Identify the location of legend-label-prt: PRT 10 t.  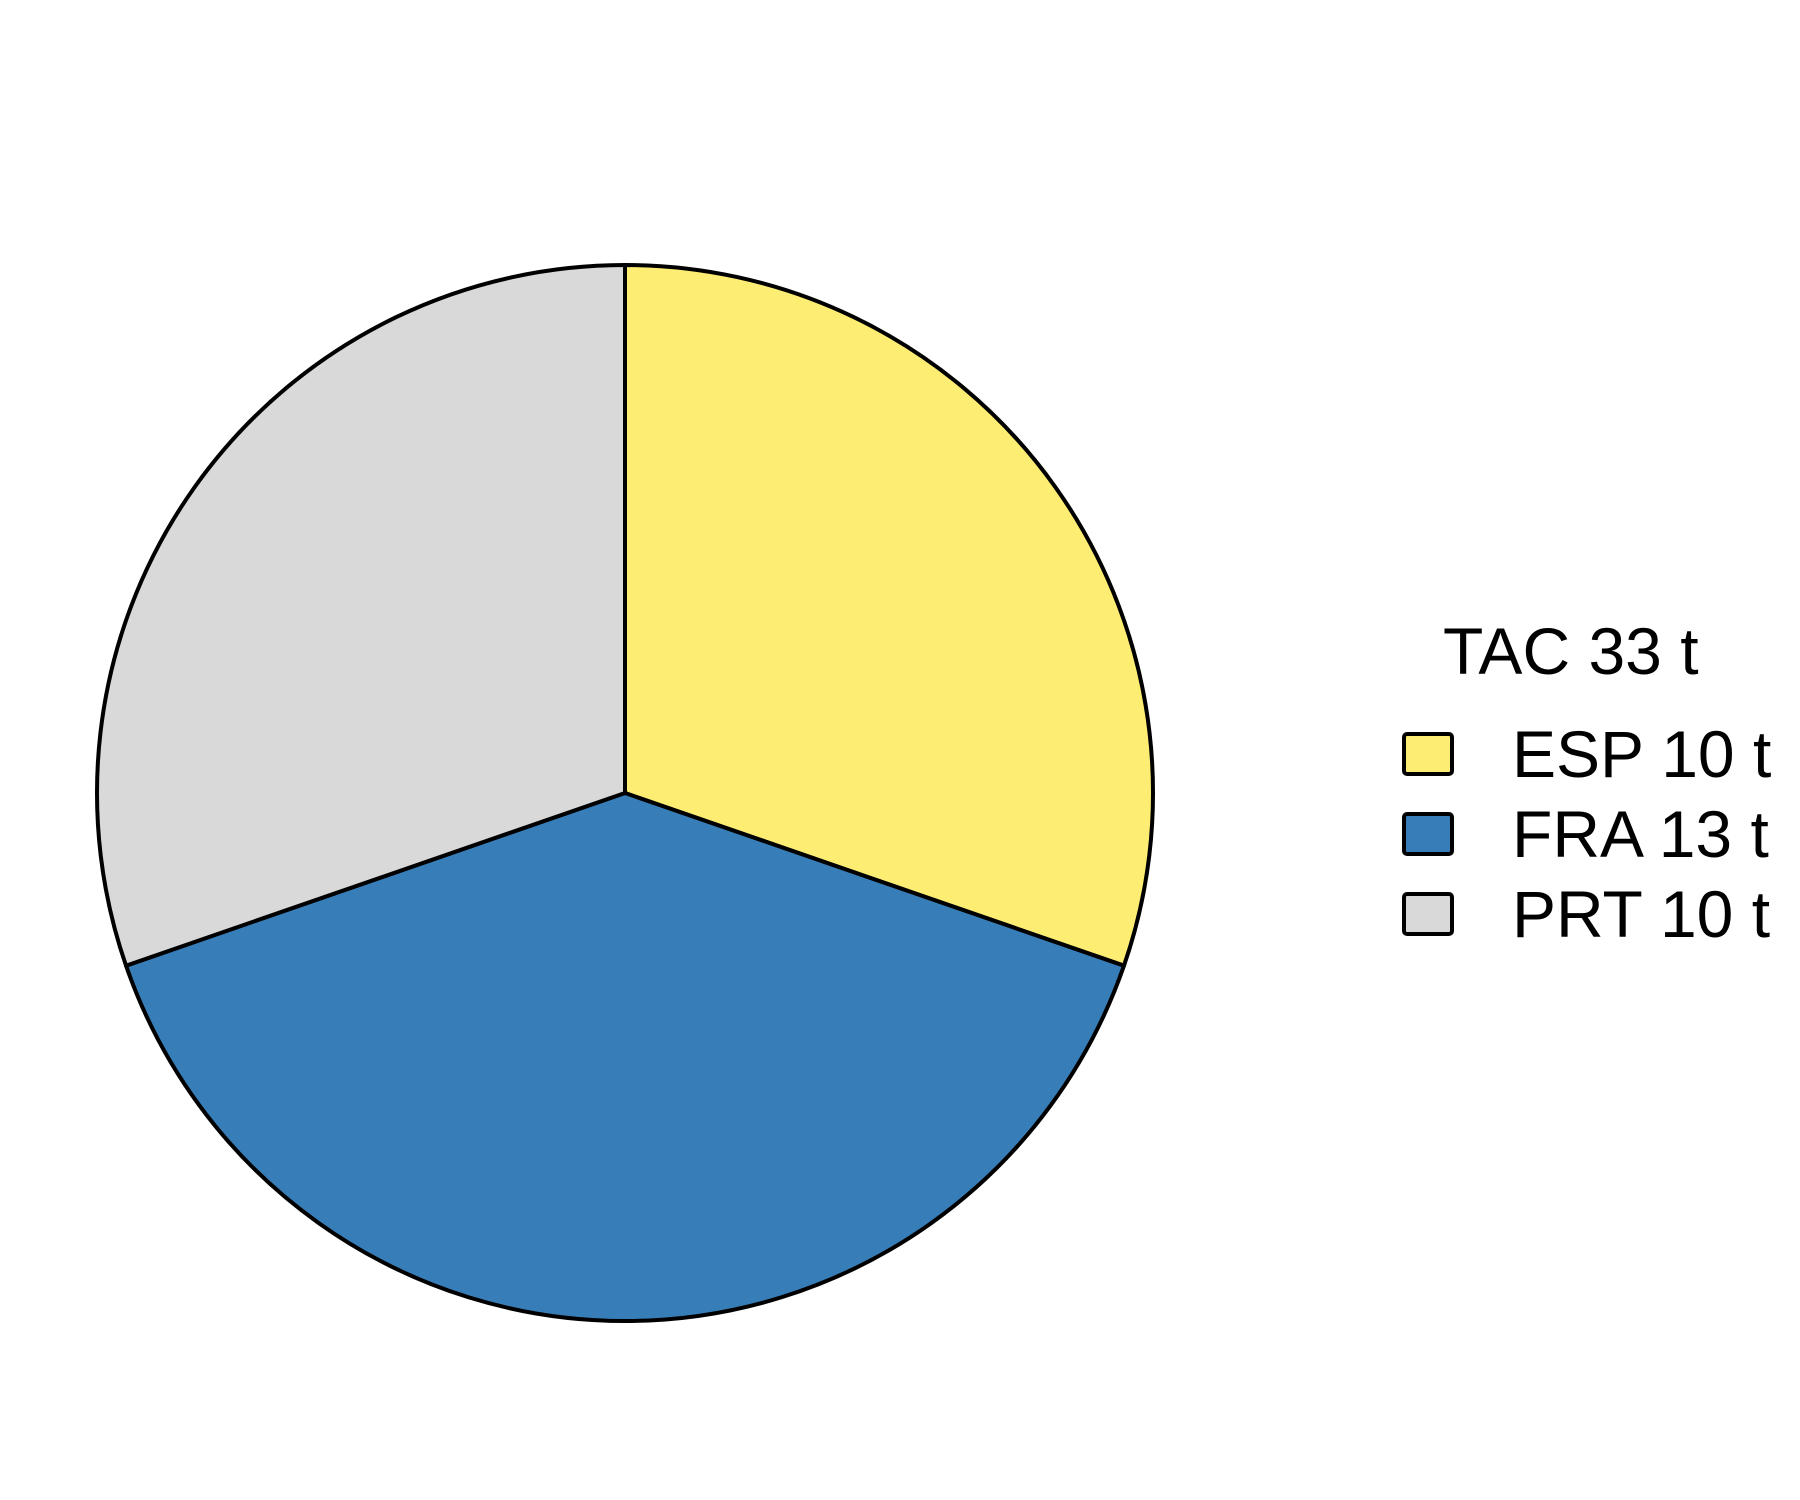
(1641, 914).